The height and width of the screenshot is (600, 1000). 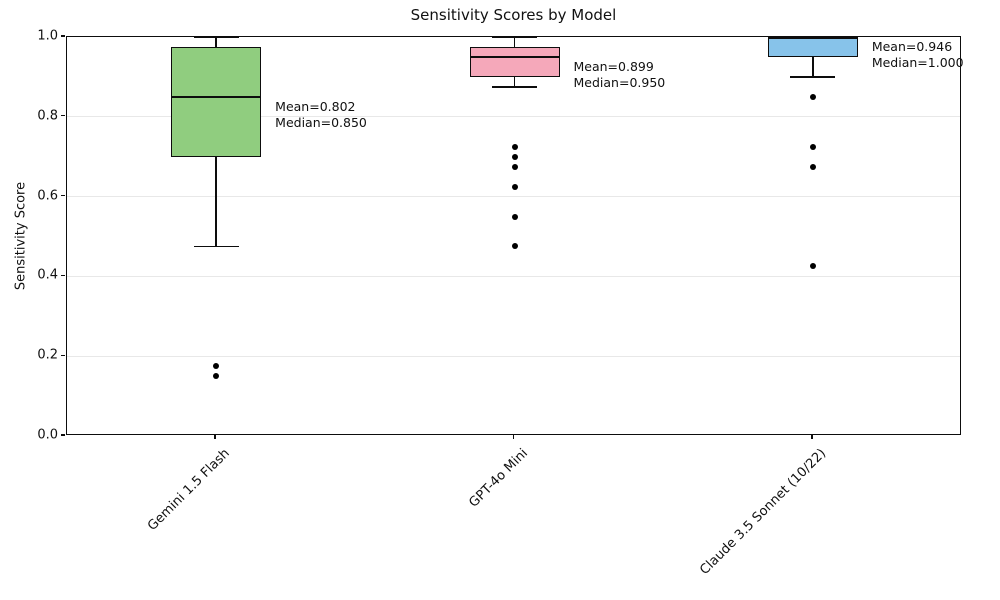 What do you see at coordinates (188, 490) in the screenshot?
I see `x-tick-label: Gemini 1.5 Flash` at bounding box center [188, 490].